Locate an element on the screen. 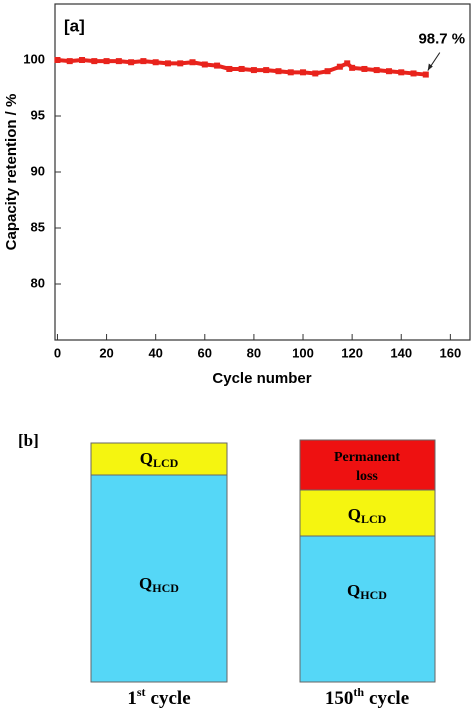 This screenshot has width=474, height=714. x-axis-label: Cycle number is located at coordinates (261, 378).